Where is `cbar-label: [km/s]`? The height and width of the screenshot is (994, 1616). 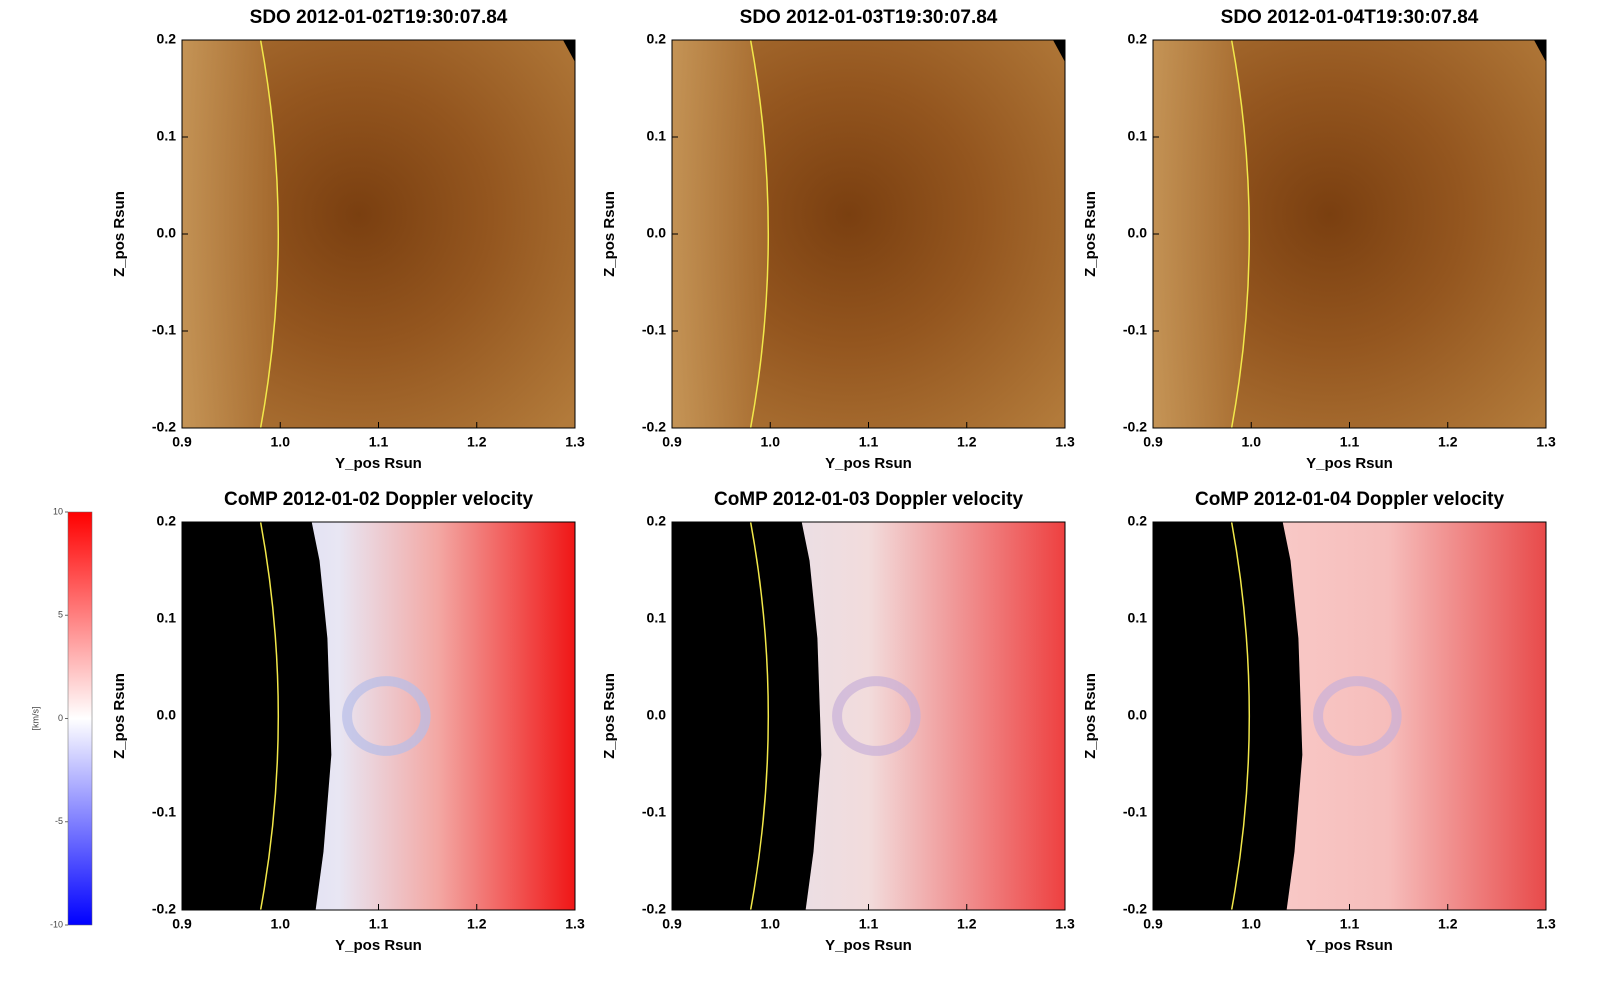
cbar-label: [km/s] is located at coordinates (35, 719).